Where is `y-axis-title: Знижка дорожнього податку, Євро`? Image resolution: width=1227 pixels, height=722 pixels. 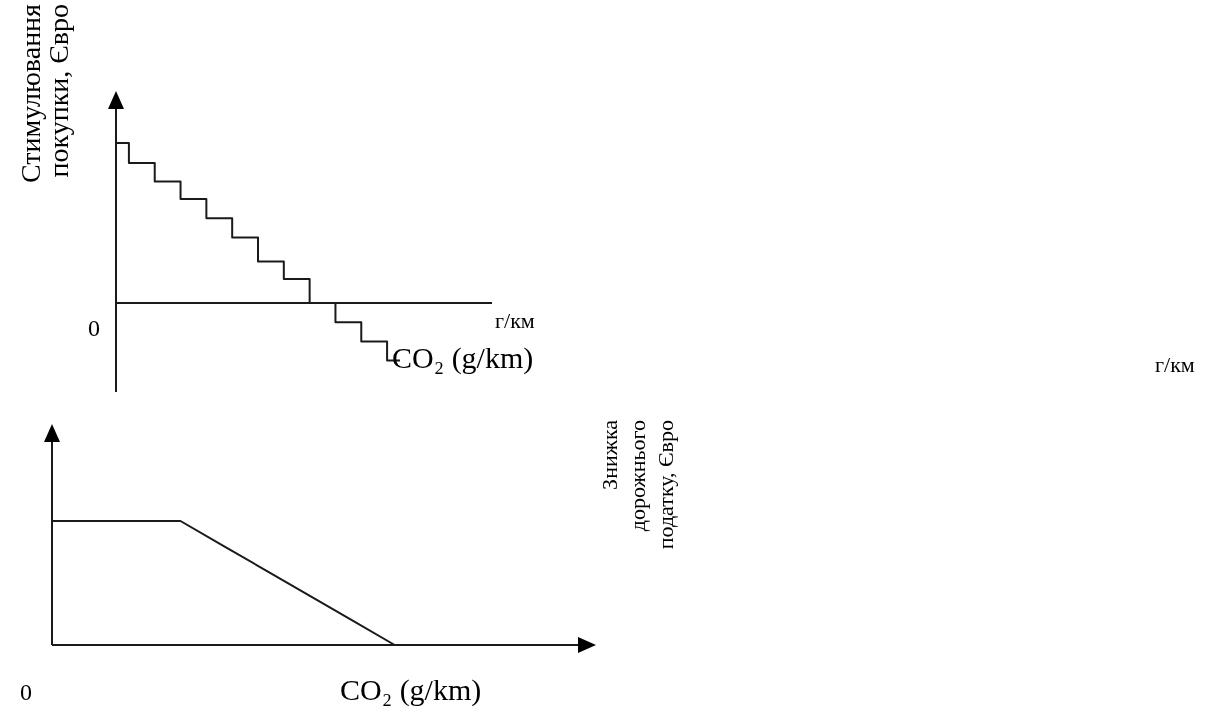
y-axis-title: Знижка дорожнього податку, Євро is located at coordinates (638, 484).